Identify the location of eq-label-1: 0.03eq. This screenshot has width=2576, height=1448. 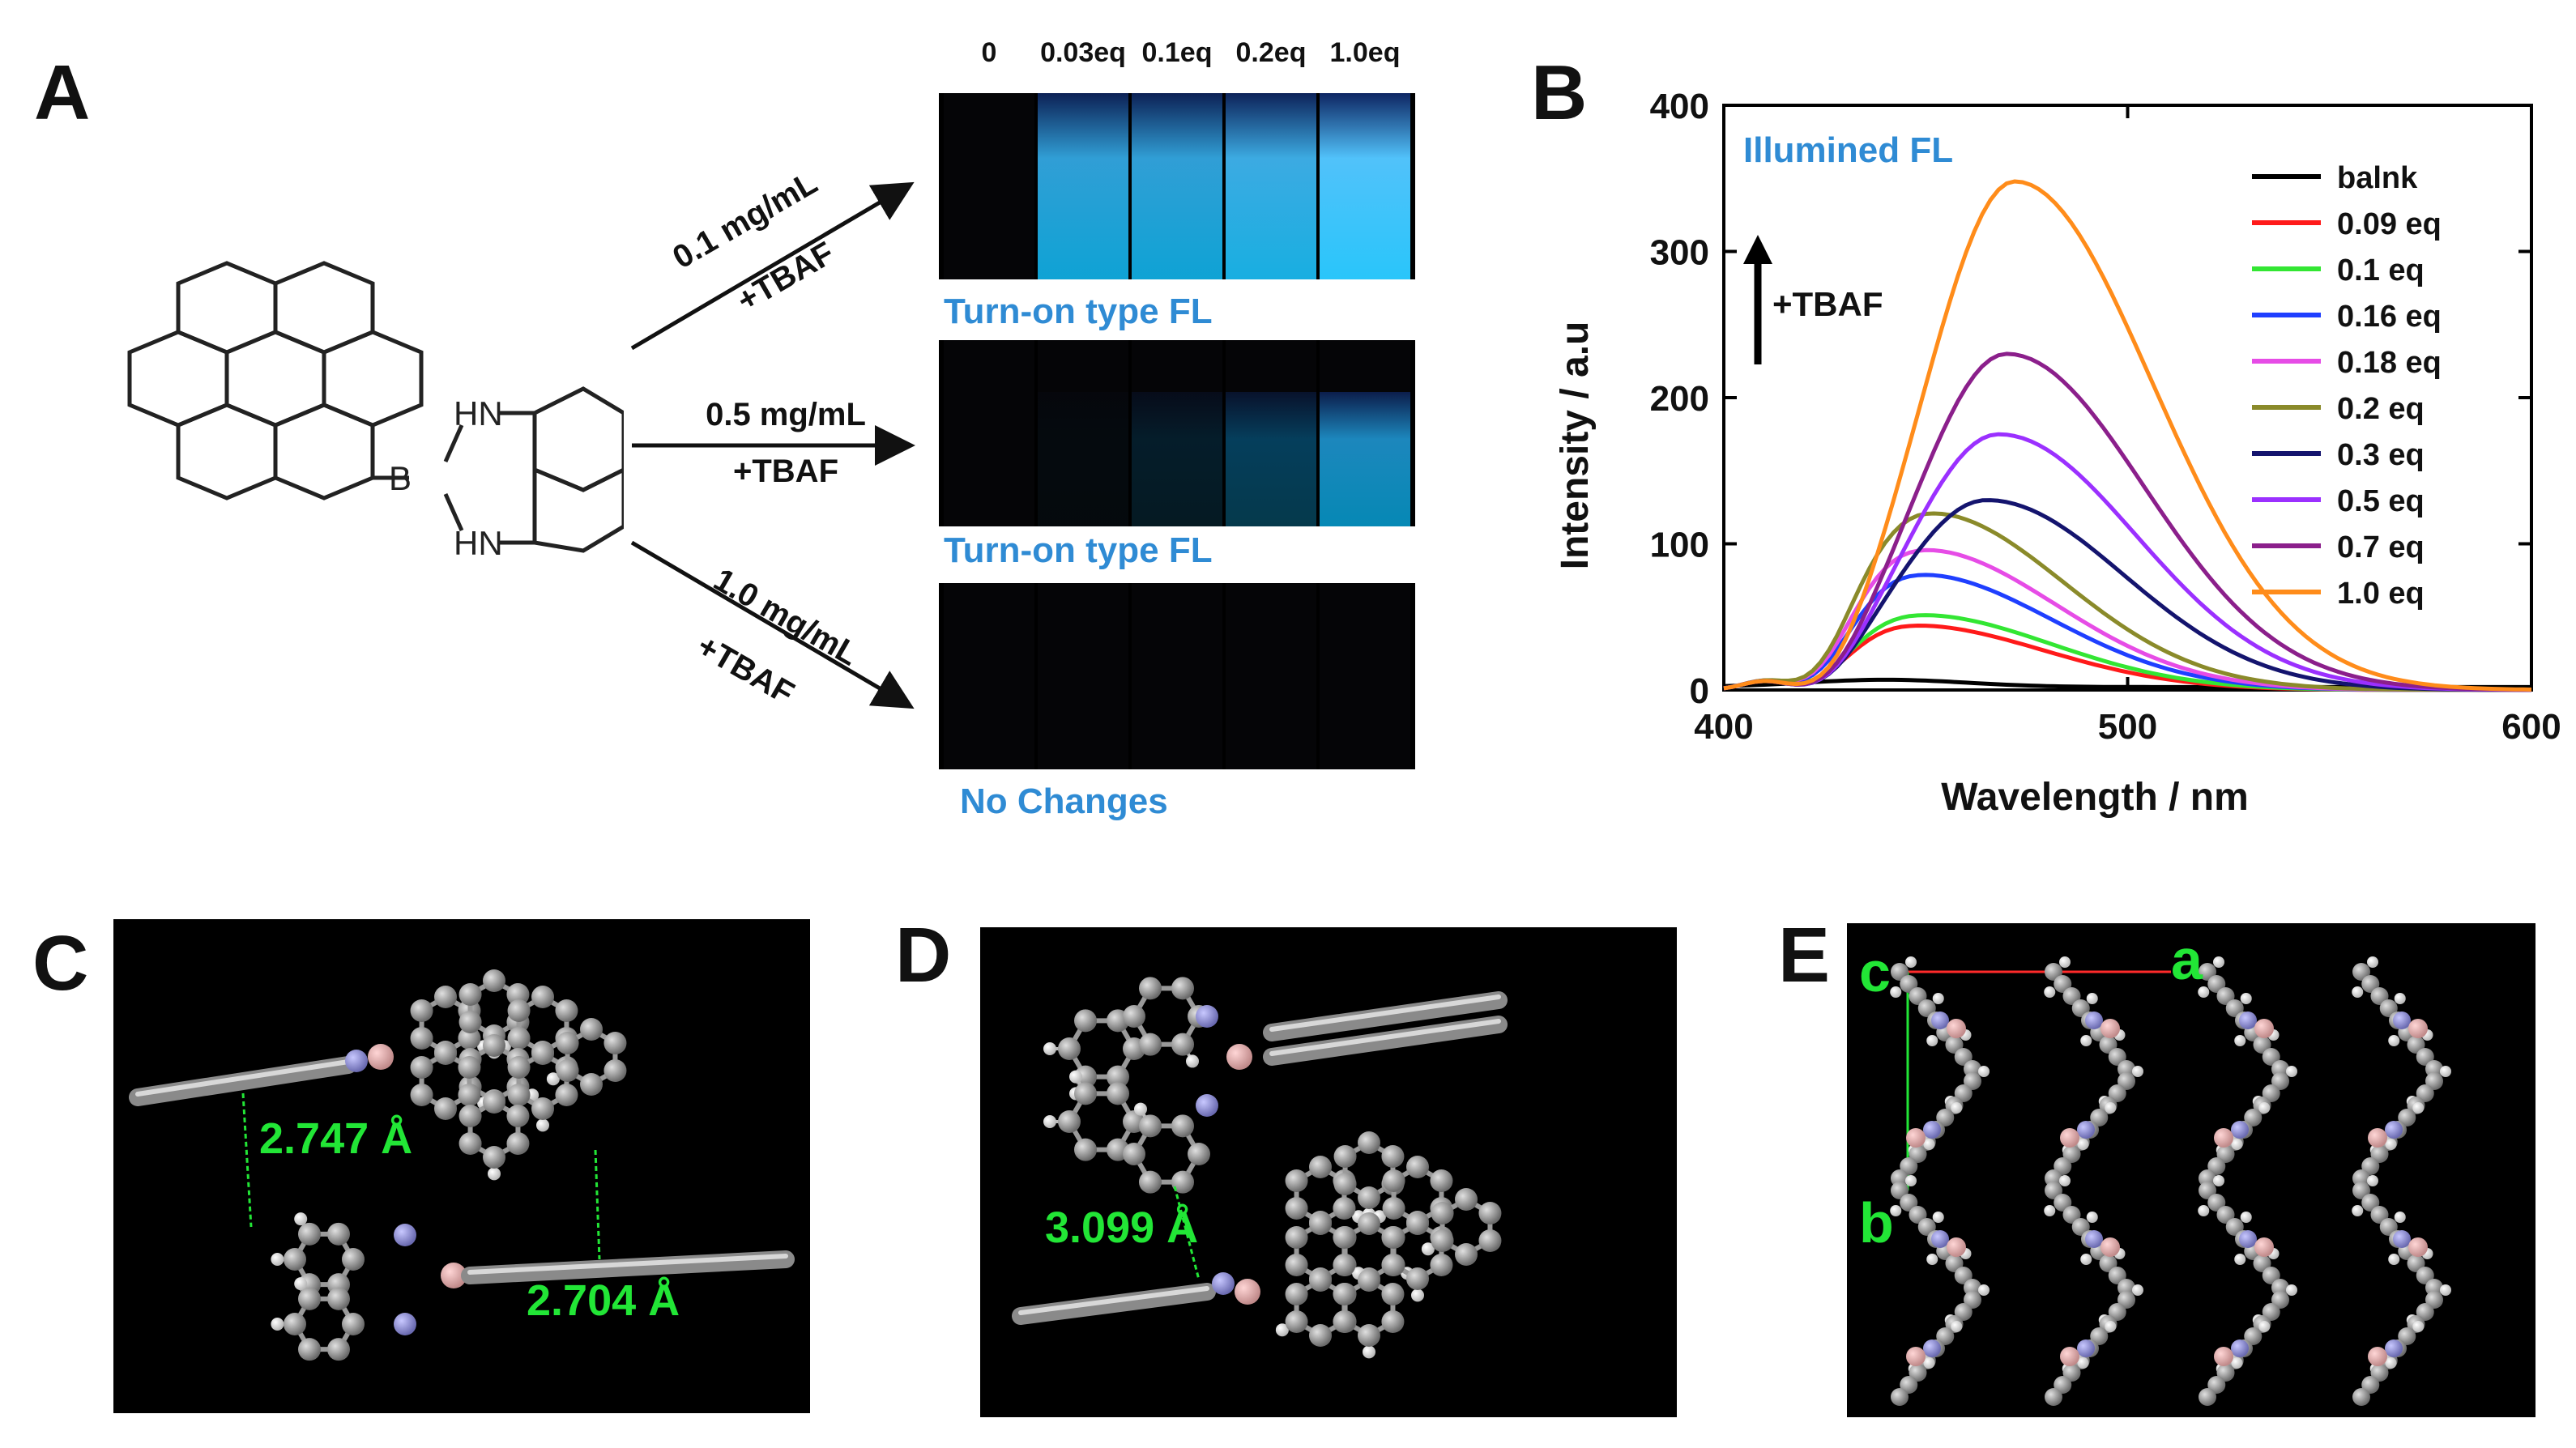
(1083, 52).